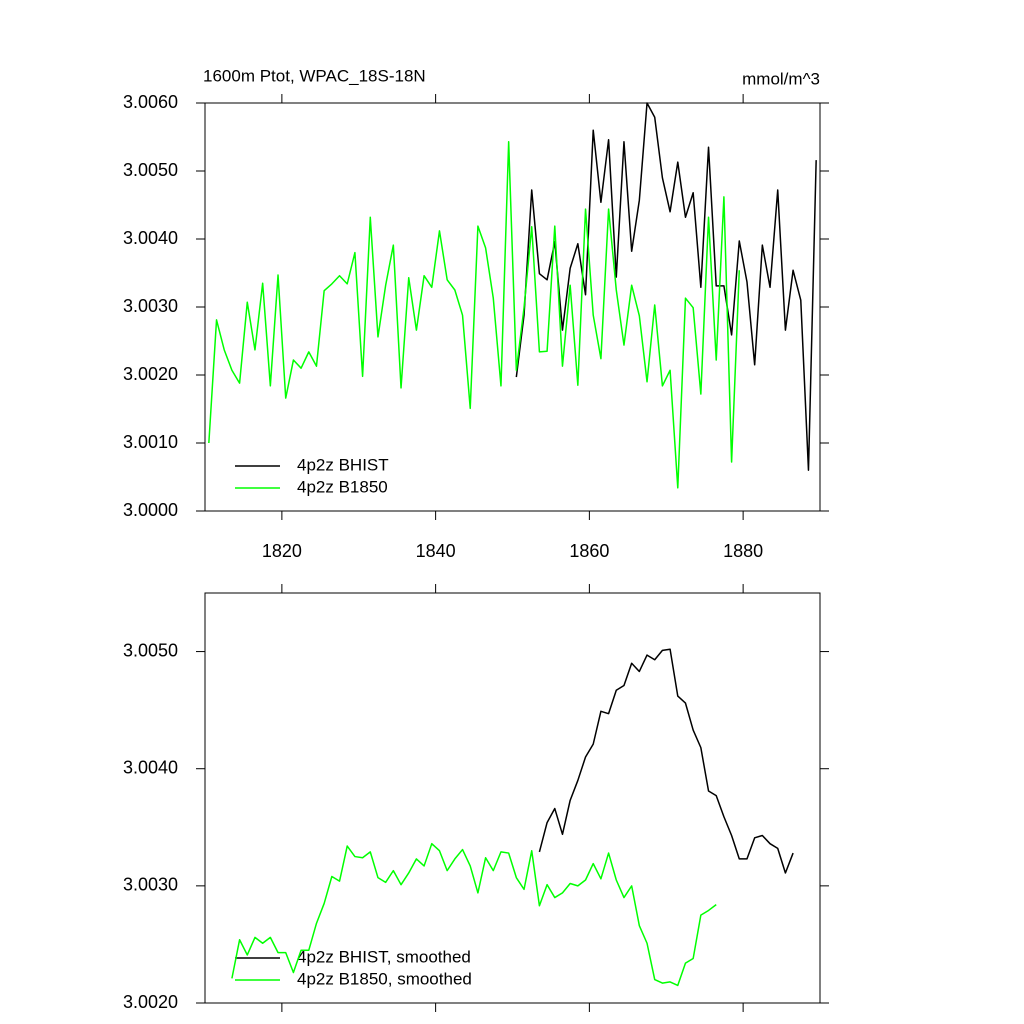 The image size is (1024, 1024). Describe the element at coordinates (150, 442) in the screenshot. I see `y-tick-label: 3.0010` at that location.